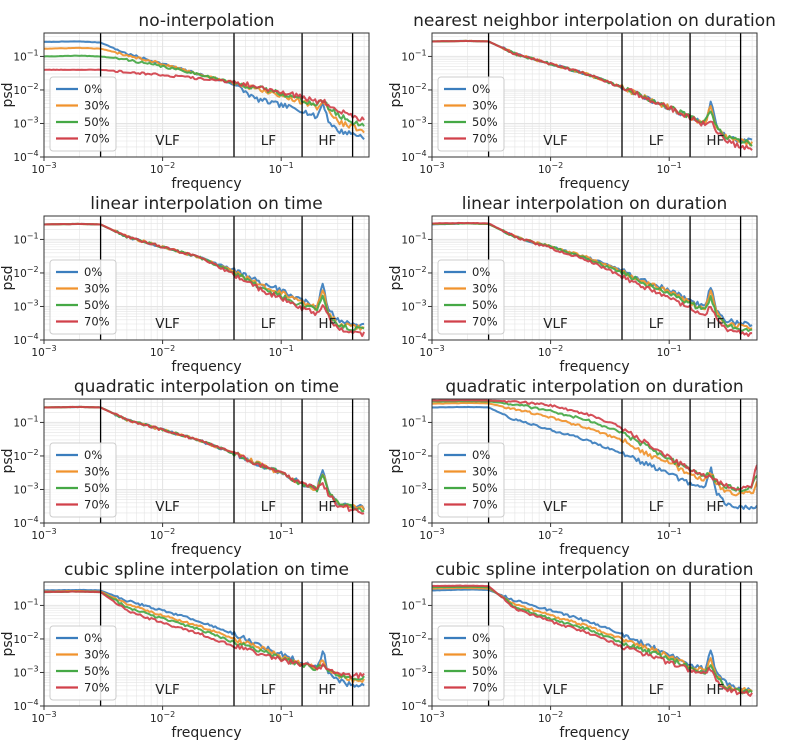 The height and width of the screenshot is (743, 791). What do you see at coordinates (206, 387) in the screenshot?
I see `chart-title: quadratic interpolation on time` at bounding box center [206, 387].